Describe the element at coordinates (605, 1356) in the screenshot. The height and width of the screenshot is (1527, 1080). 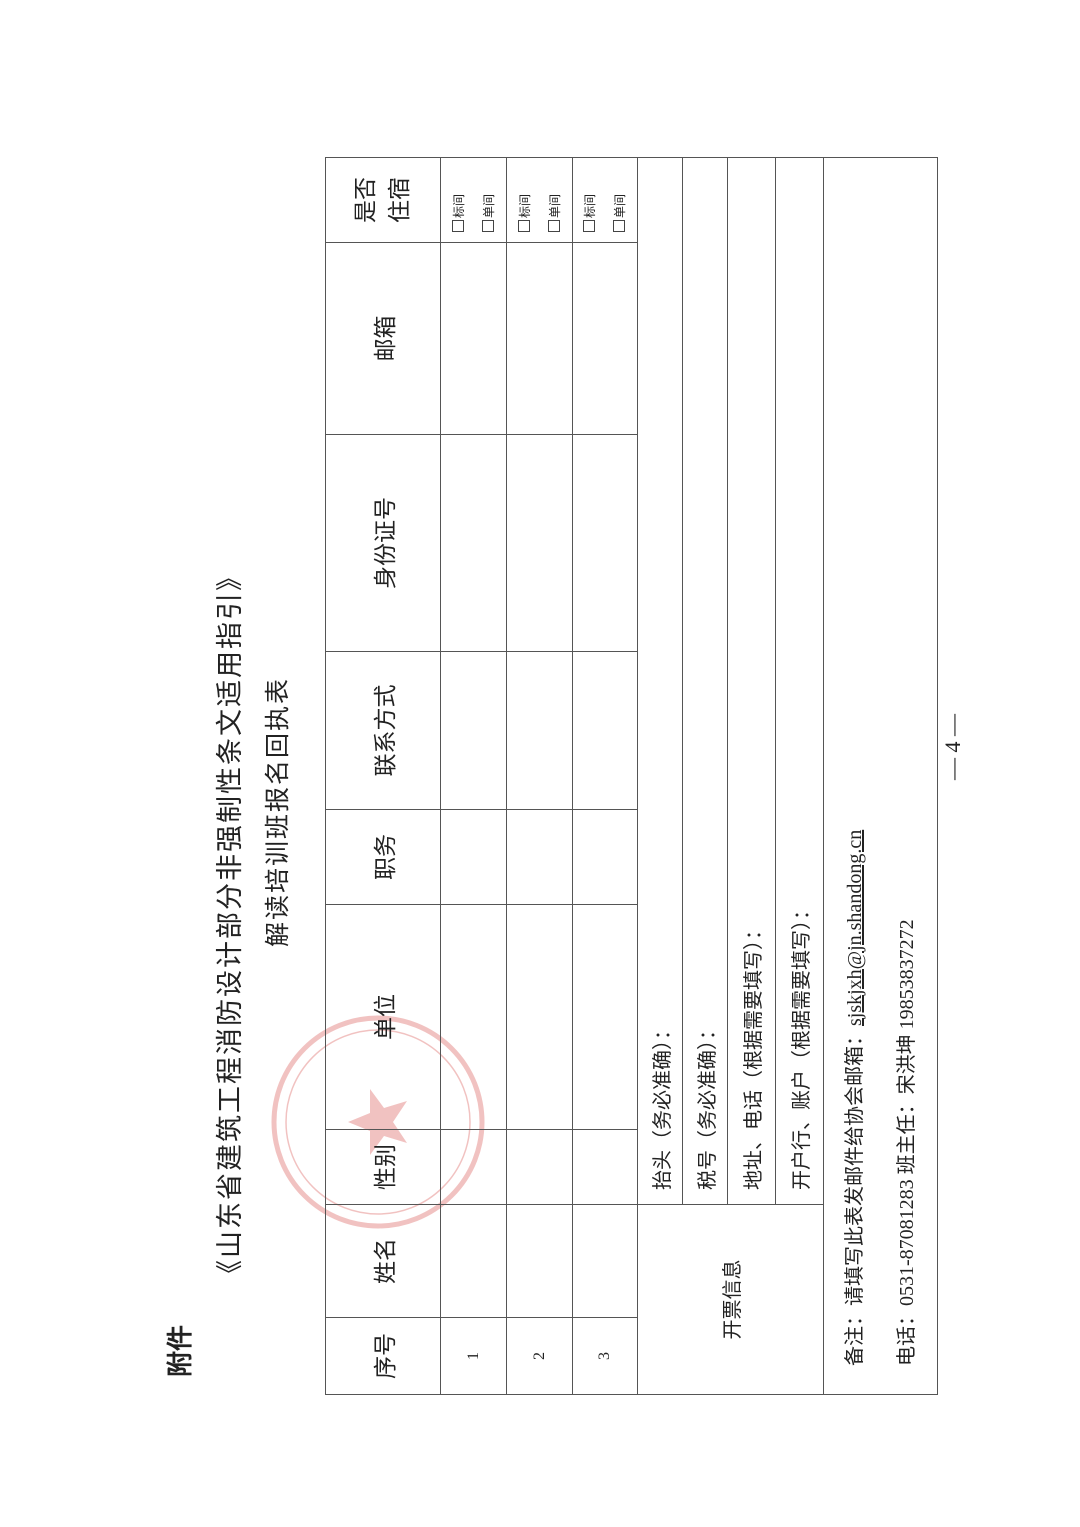
I see `row-index: 3` at that location.